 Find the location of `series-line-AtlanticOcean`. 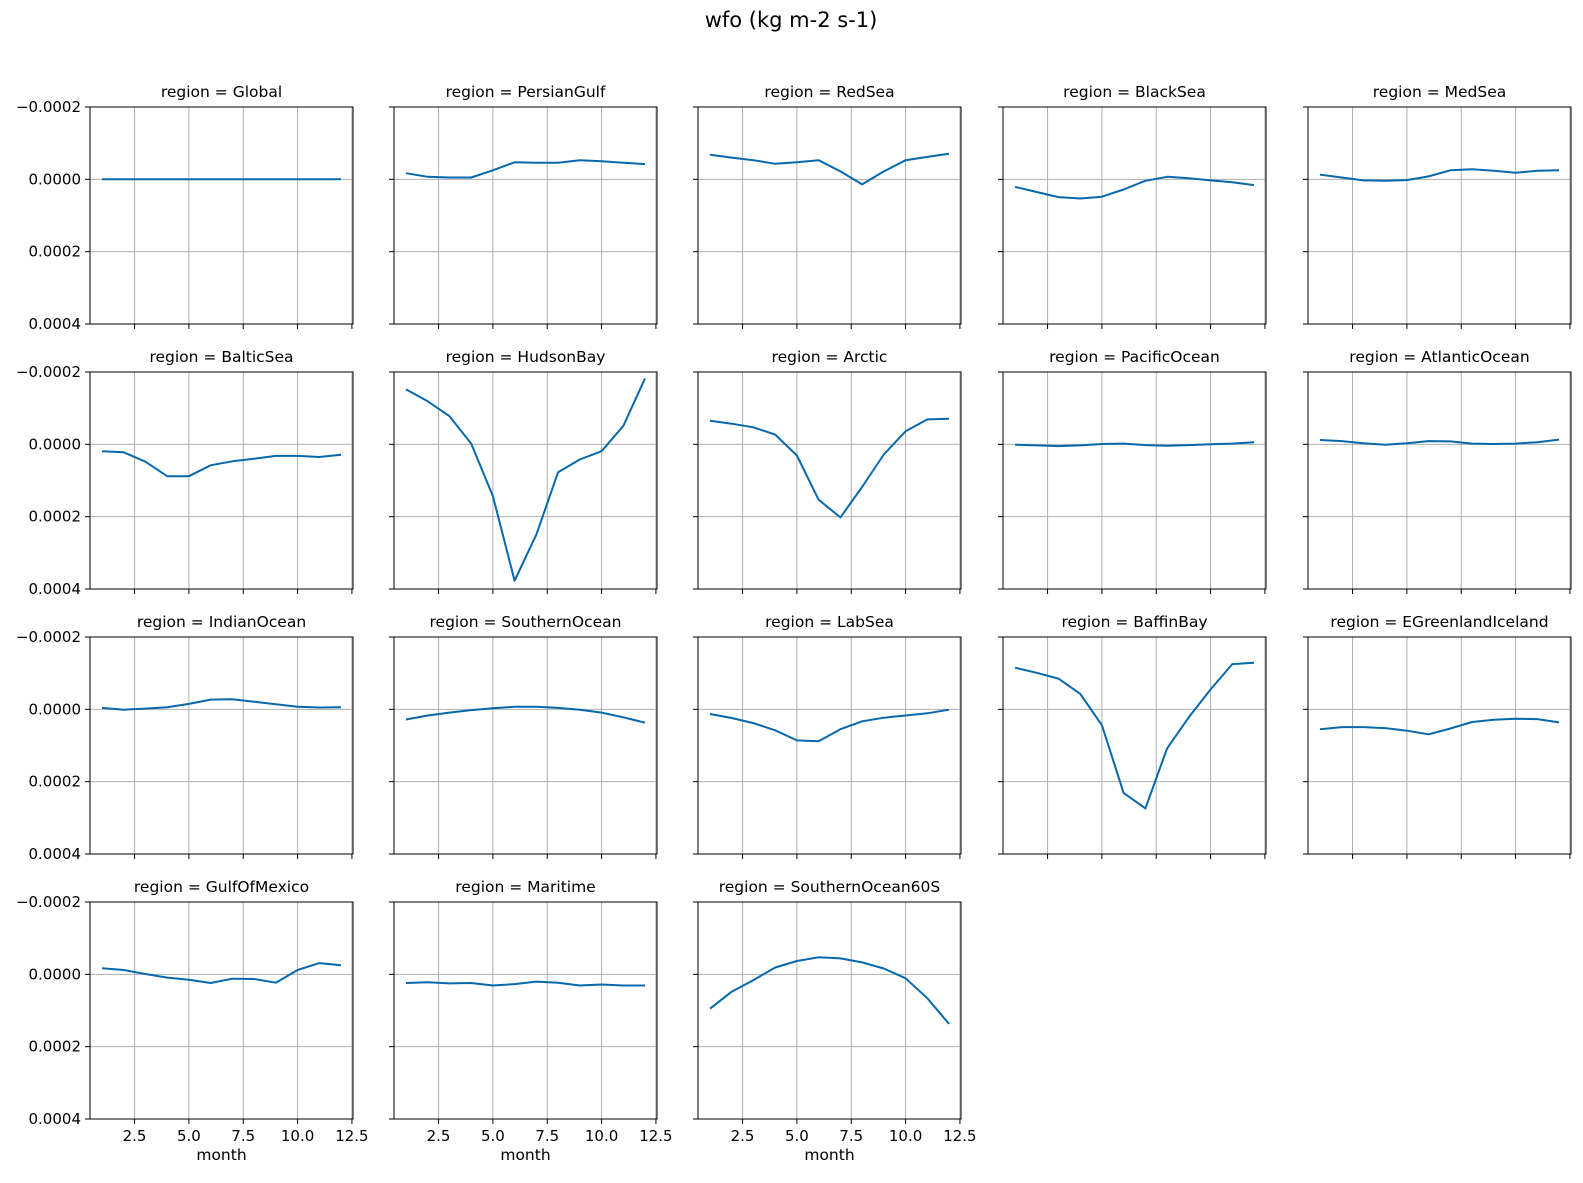

series-line-AtlanticOcean is located at coordinates (1439, 442).